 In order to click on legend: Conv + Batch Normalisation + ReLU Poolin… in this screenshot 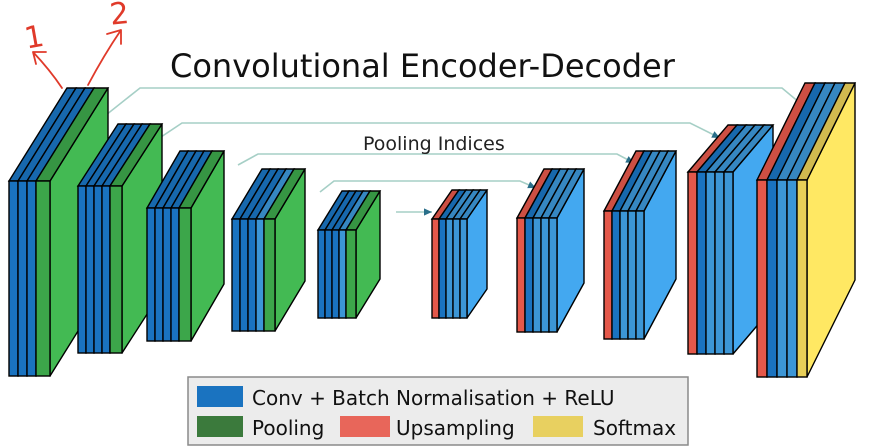, I will do `click(438, 411)`.